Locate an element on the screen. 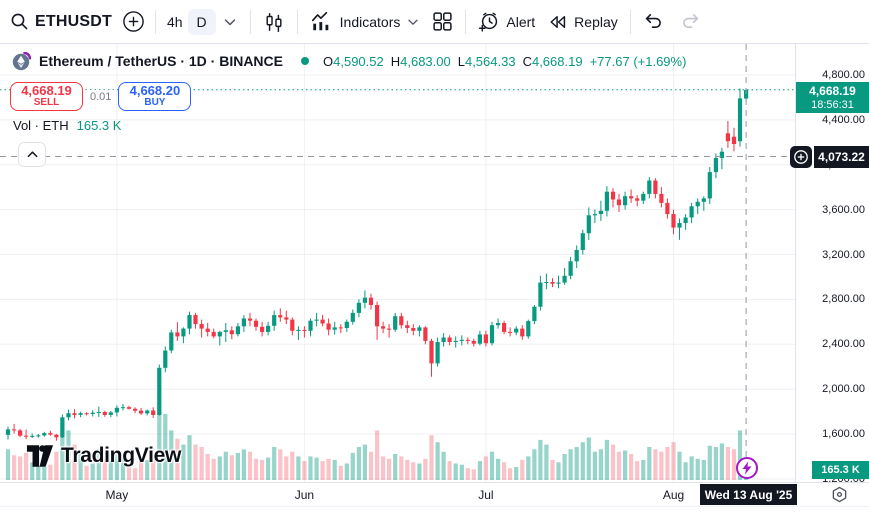 The image size is (869, 520). indicators-button: Indicators is located at coordinates (365, 22).